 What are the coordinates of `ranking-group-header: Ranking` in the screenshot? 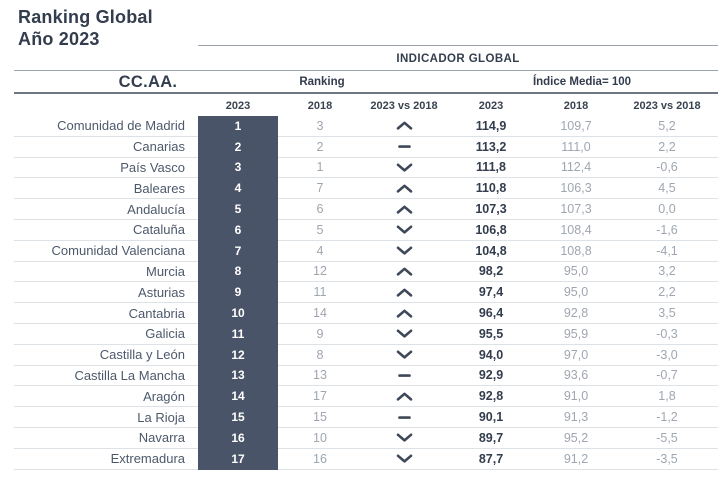 It's located at (322, 82).